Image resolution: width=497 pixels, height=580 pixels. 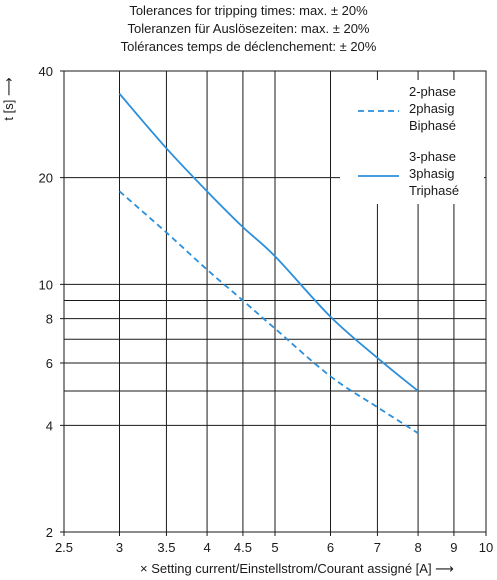 What do you see at coordinates (417, 547) in the screenshot?
I see `x-tick-label: 8` at bounding box center [417, 547].